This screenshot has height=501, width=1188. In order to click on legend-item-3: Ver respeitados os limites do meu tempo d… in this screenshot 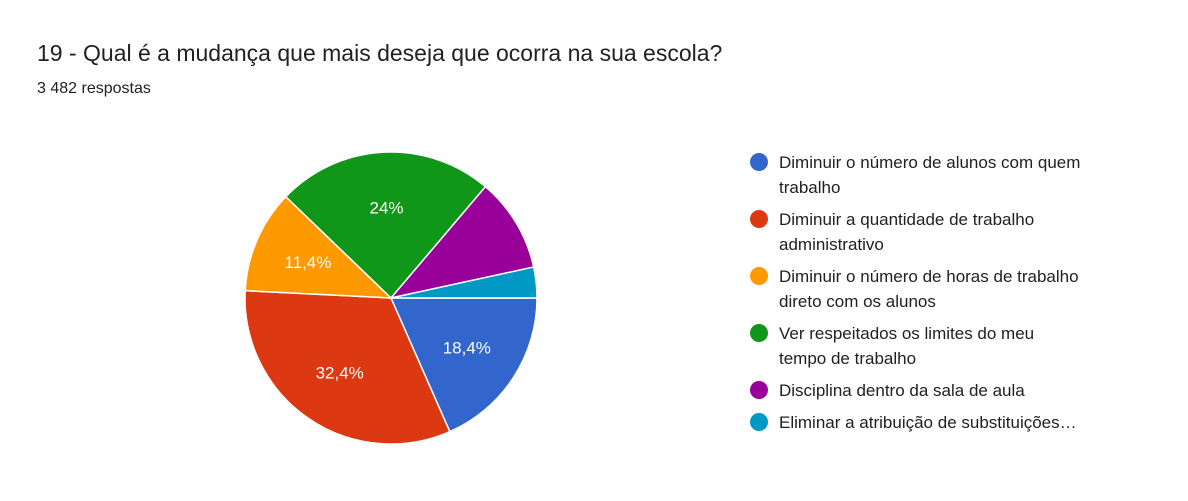, I will do `click(950, 346)`.